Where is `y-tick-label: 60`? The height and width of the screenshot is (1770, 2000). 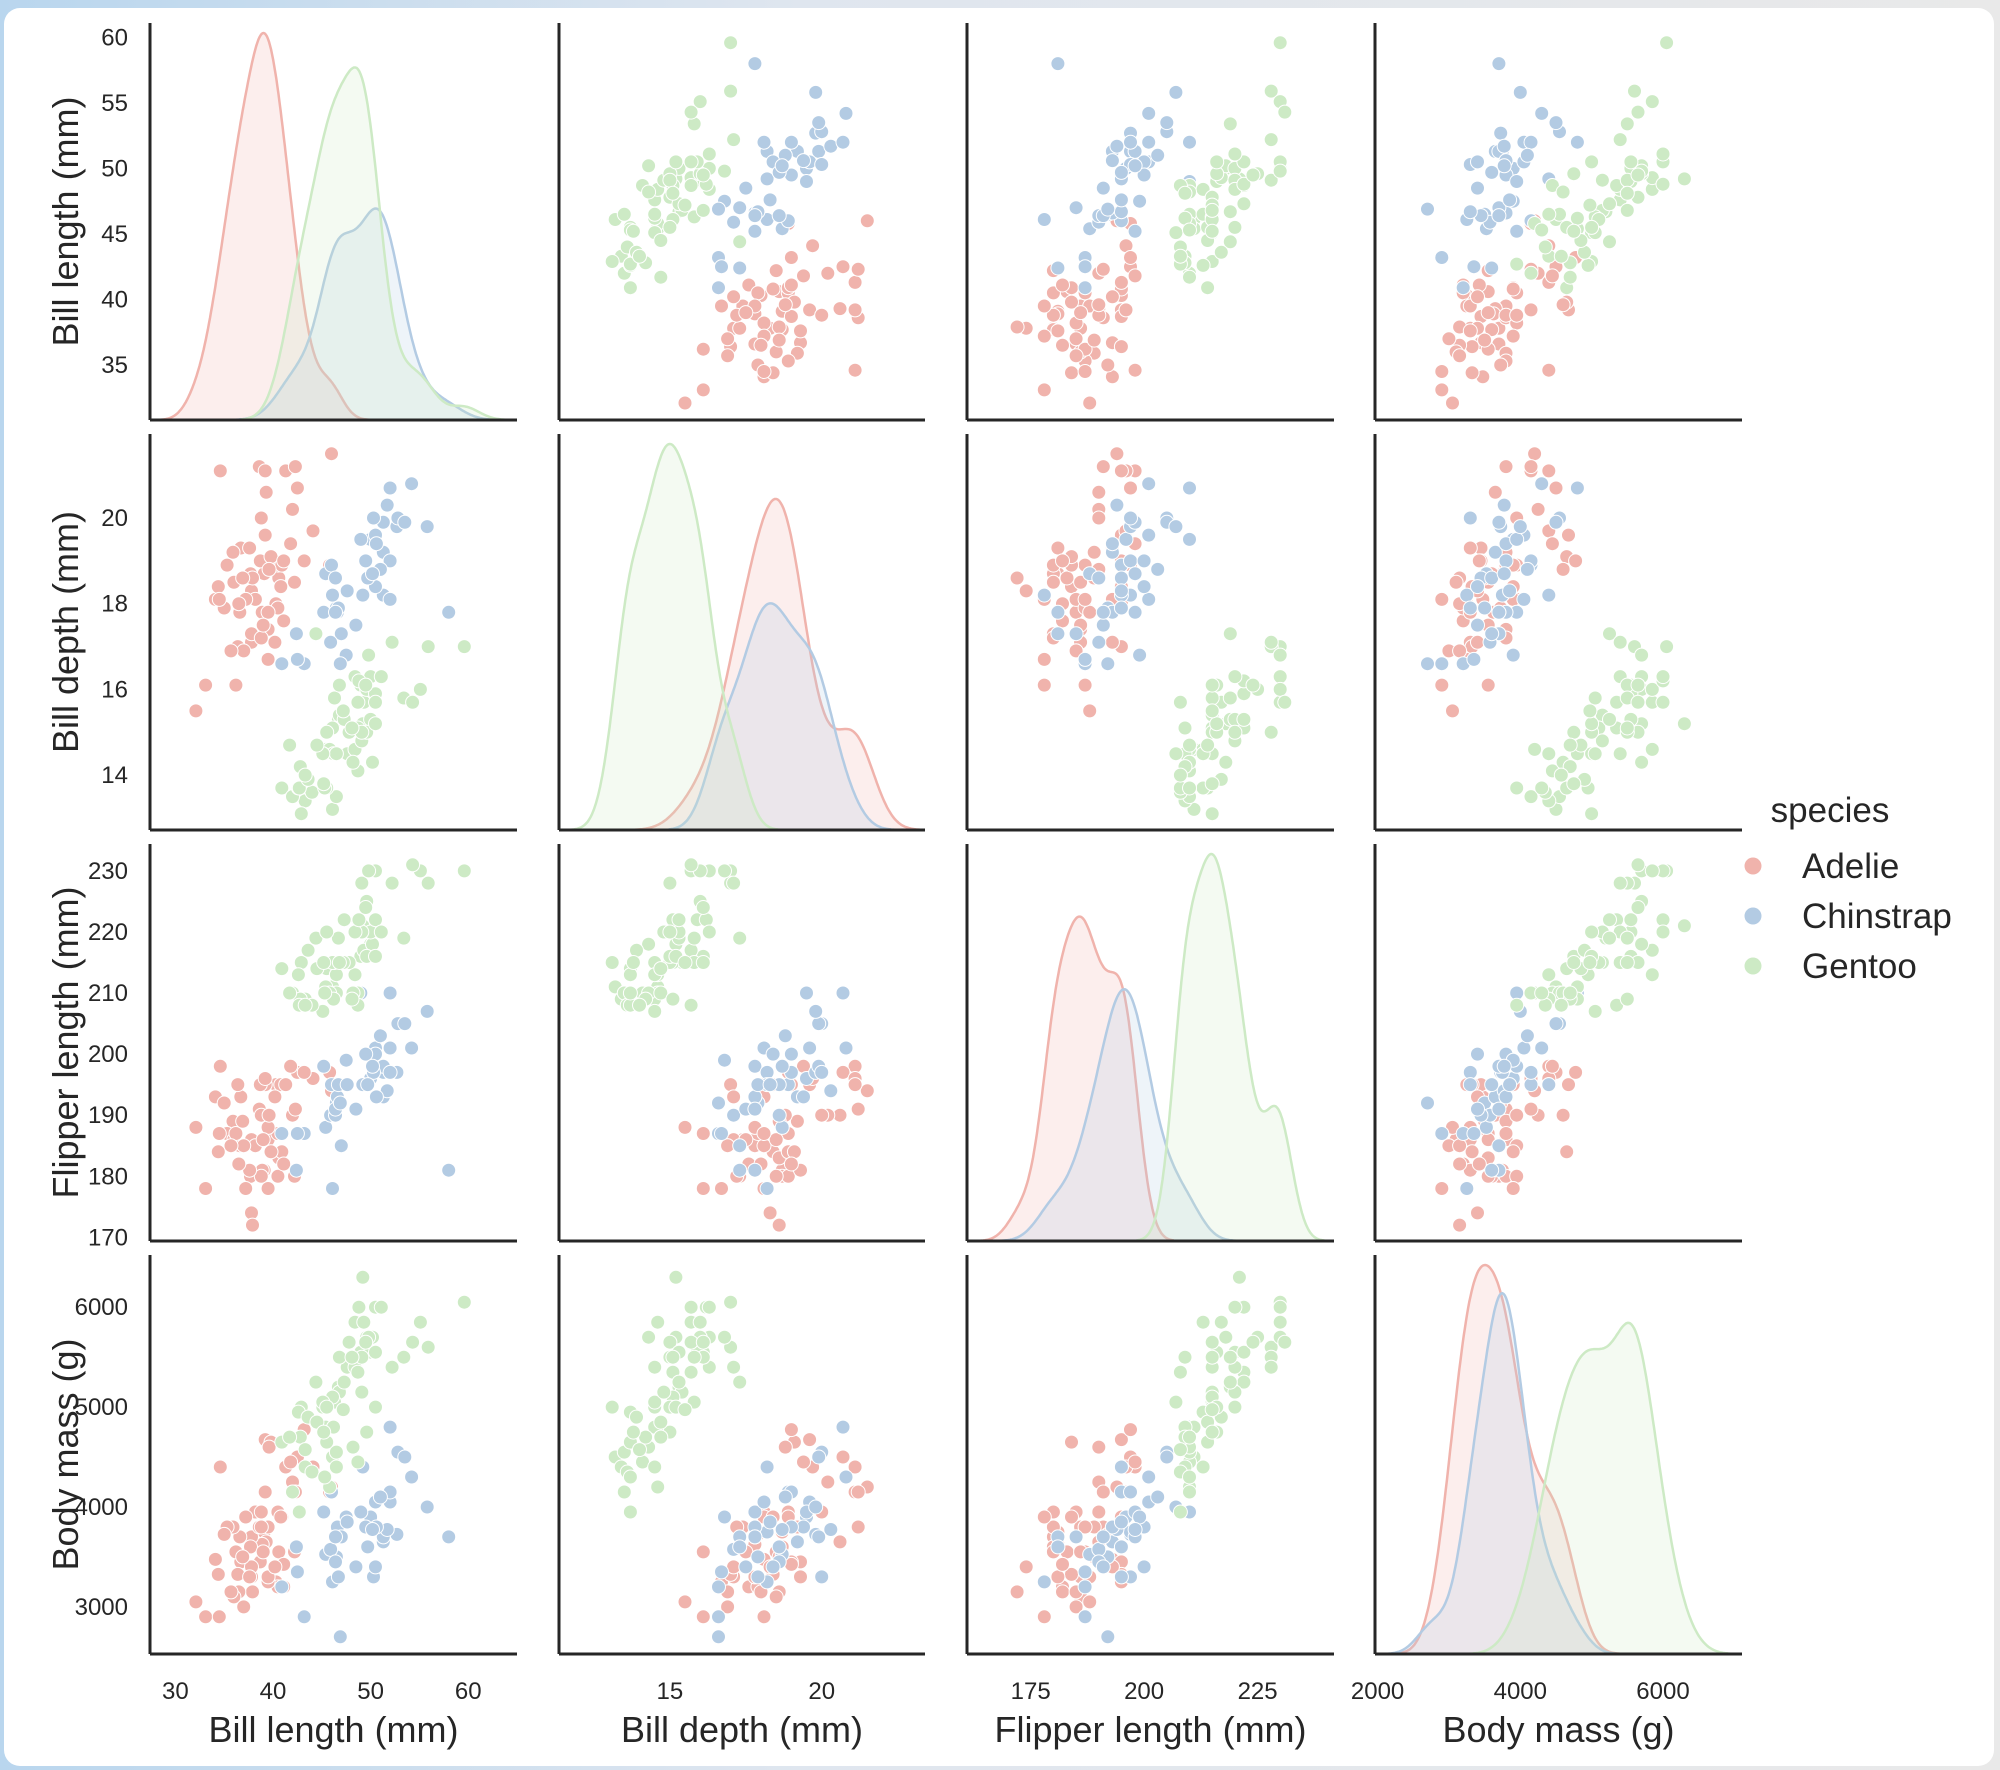
y-tick-label: 60 is located at coordinates (114, 37).